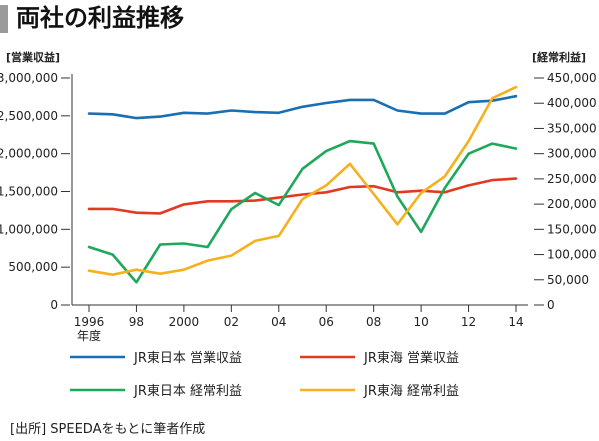 The image size is (599, 441). Describe the element at coordinates (108, 429) in the screenshot. I see `source-note: [出所] SPEEDAをもとに筆者作成` at that location.